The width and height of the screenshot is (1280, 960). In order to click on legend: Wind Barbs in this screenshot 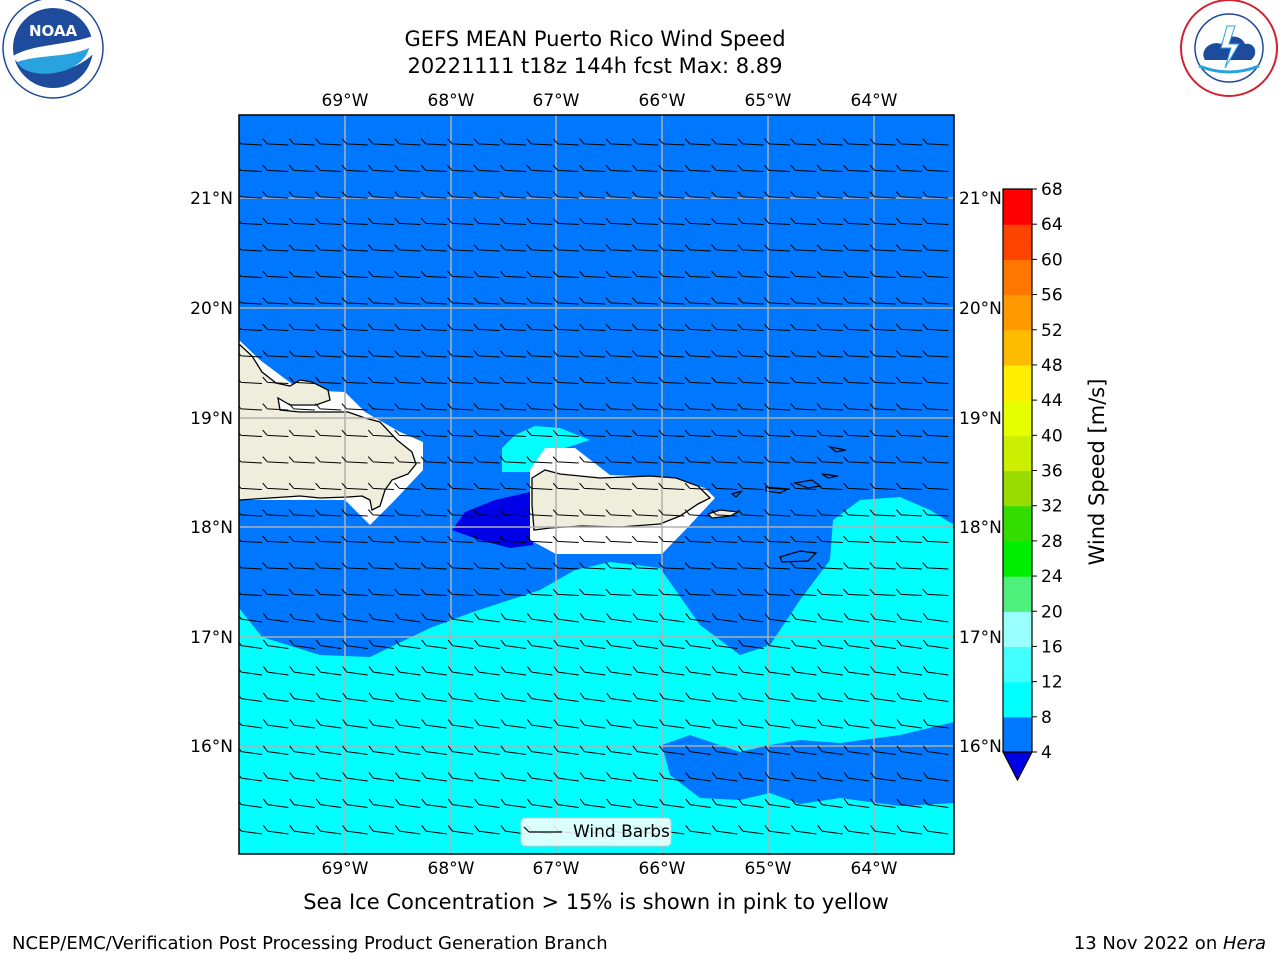, I will do `click(596, 832)`.